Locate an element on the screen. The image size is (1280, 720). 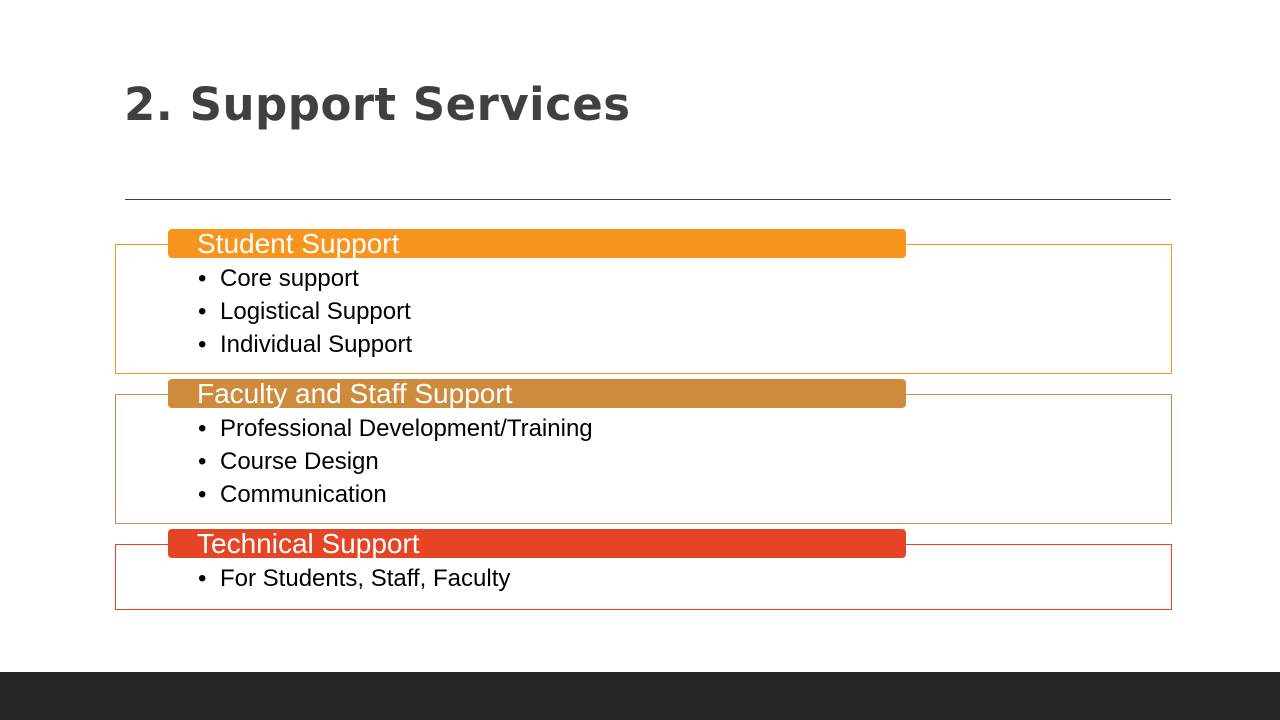
slide-title: 2. Support Services is located at coordinates (377, 104).